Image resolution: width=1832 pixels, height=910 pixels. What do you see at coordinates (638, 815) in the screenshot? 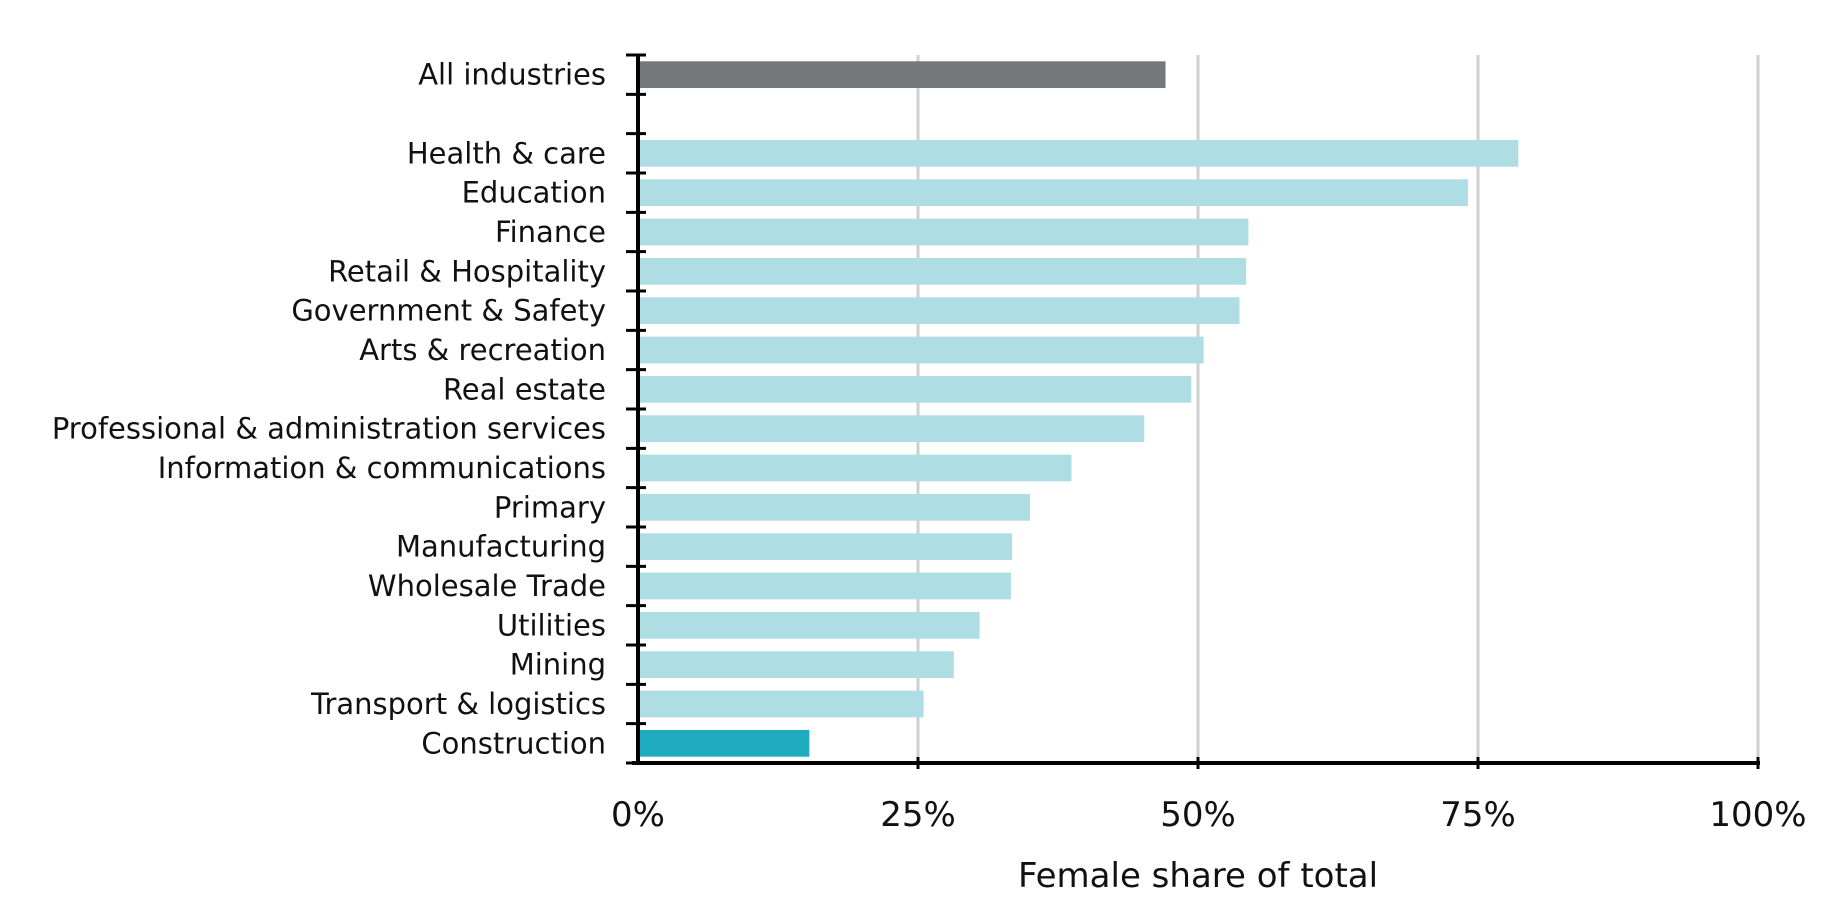
I see `x-tick-label-0: 0%` at bounding box center [638, 815].